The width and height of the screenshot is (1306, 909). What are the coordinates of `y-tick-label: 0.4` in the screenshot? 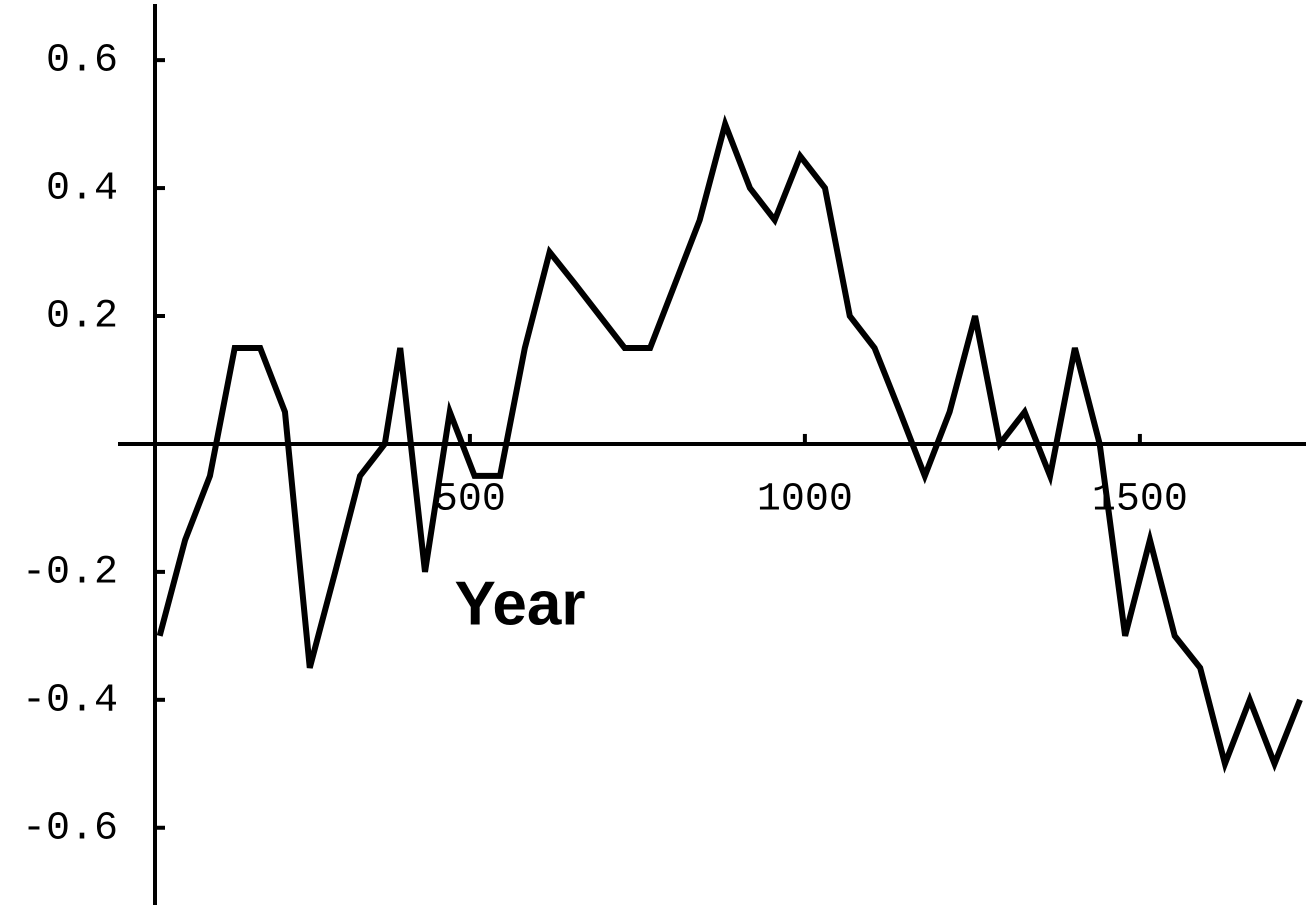 It's located at (82, 189).